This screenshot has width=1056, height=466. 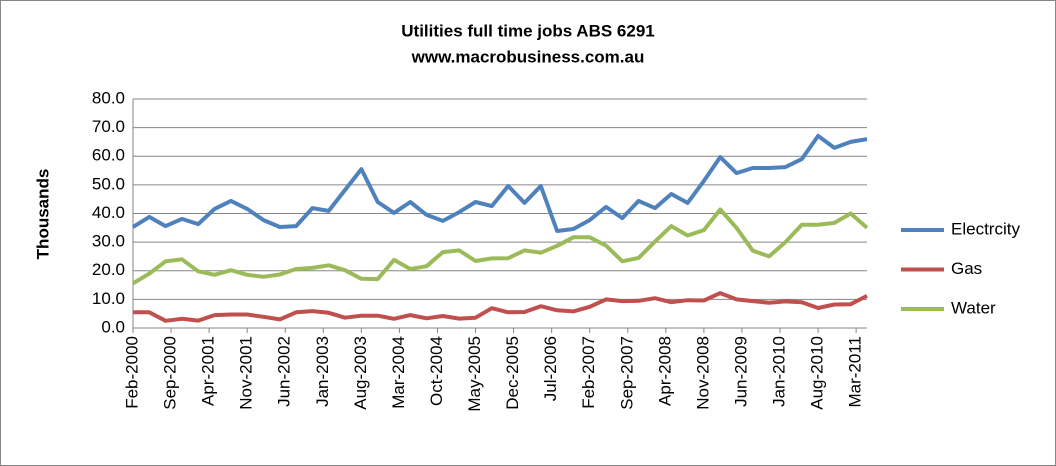 I want to click on legend-label: Electrcity, so click(x=985, y=228).